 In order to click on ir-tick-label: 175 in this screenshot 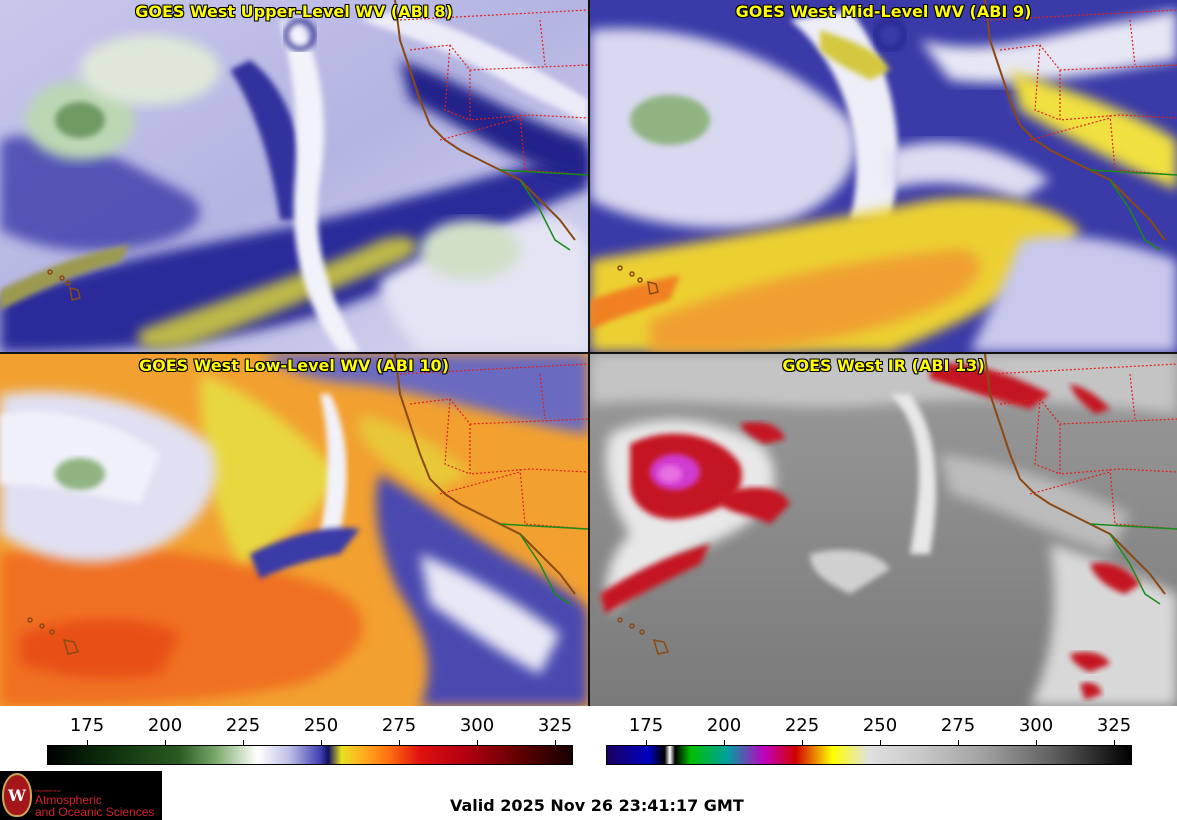, I will do `click(646, 725)`.